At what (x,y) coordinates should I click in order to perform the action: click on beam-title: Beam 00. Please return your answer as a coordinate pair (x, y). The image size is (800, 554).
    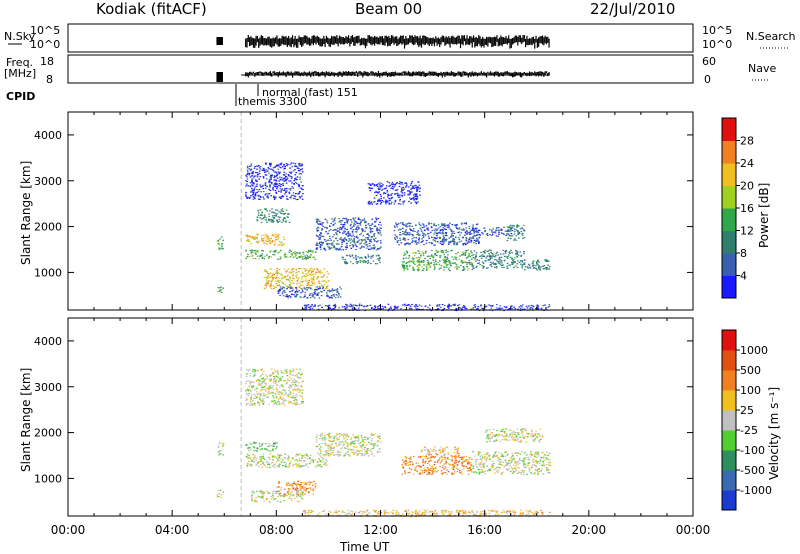
    Looking at the image, I should click on (388, 9).